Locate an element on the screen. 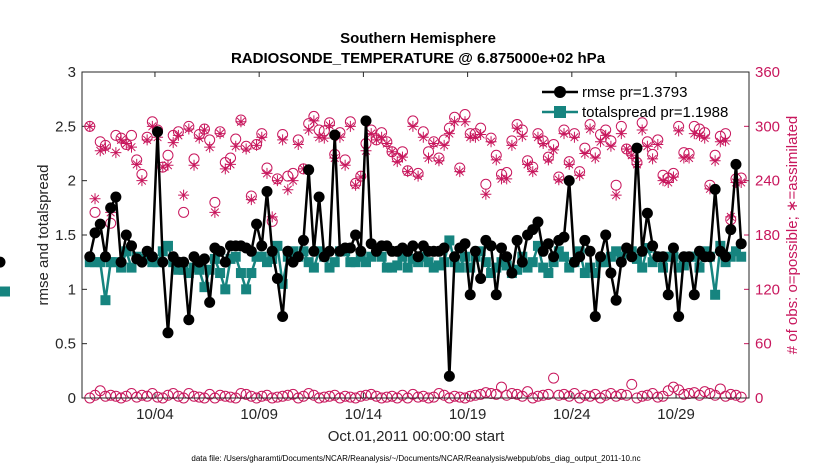  x-tick-label: 10/29 is located at coordinates (676, 414).